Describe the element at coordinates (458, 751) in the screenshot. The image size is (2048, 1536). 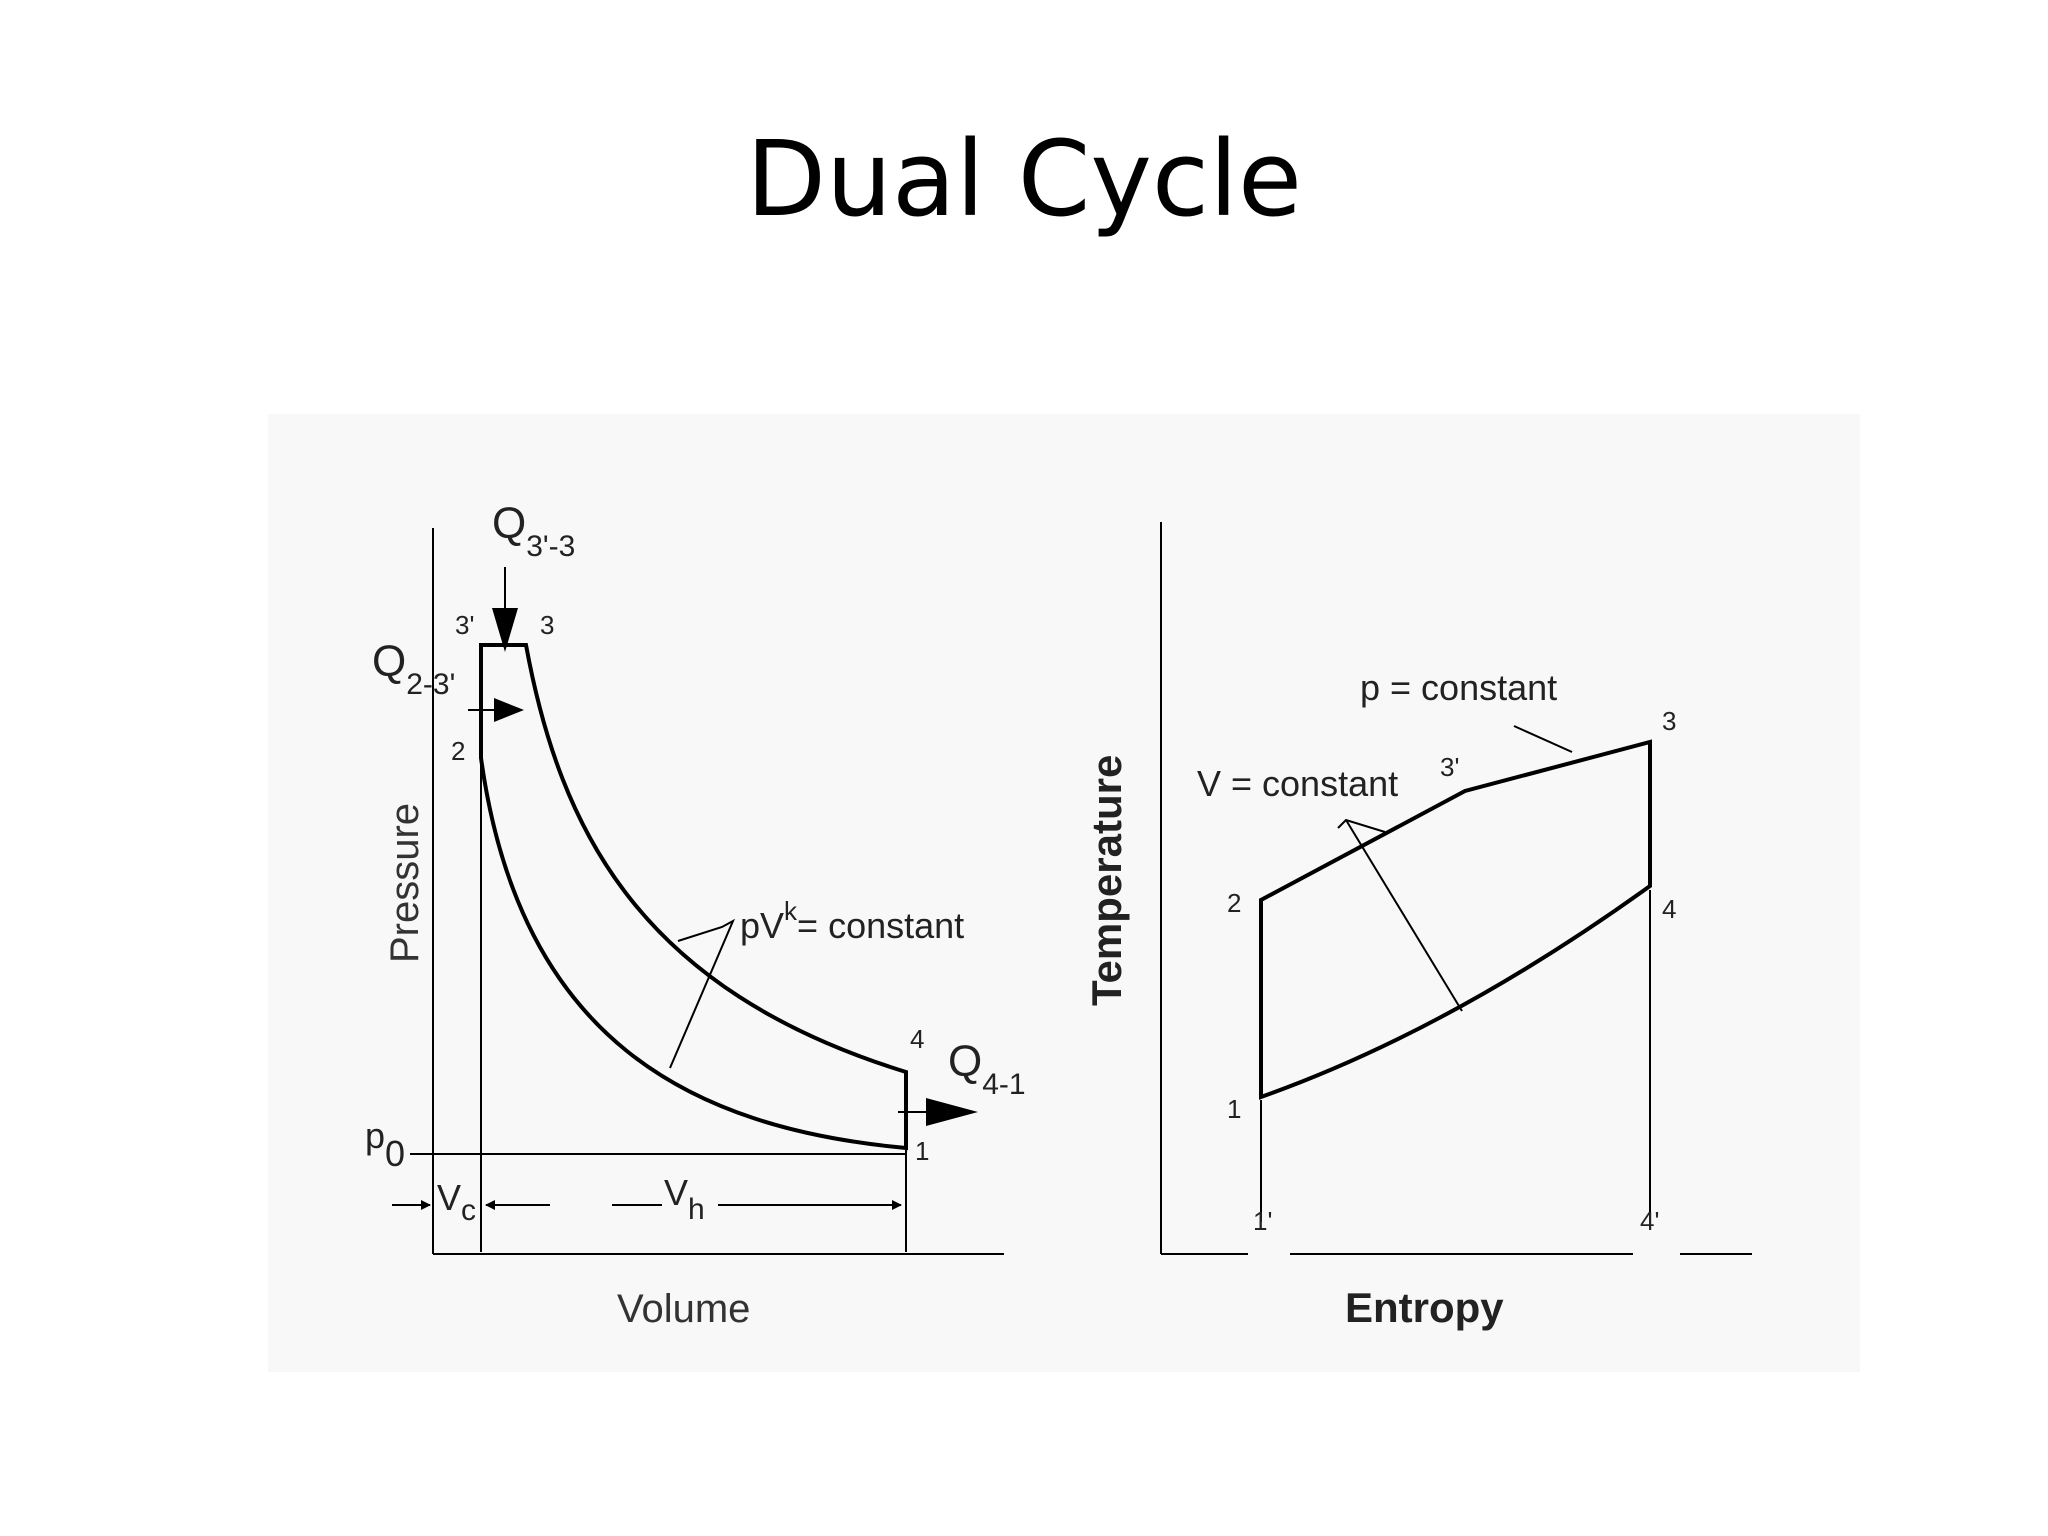
I see `pv-point-2: 2` at that location.